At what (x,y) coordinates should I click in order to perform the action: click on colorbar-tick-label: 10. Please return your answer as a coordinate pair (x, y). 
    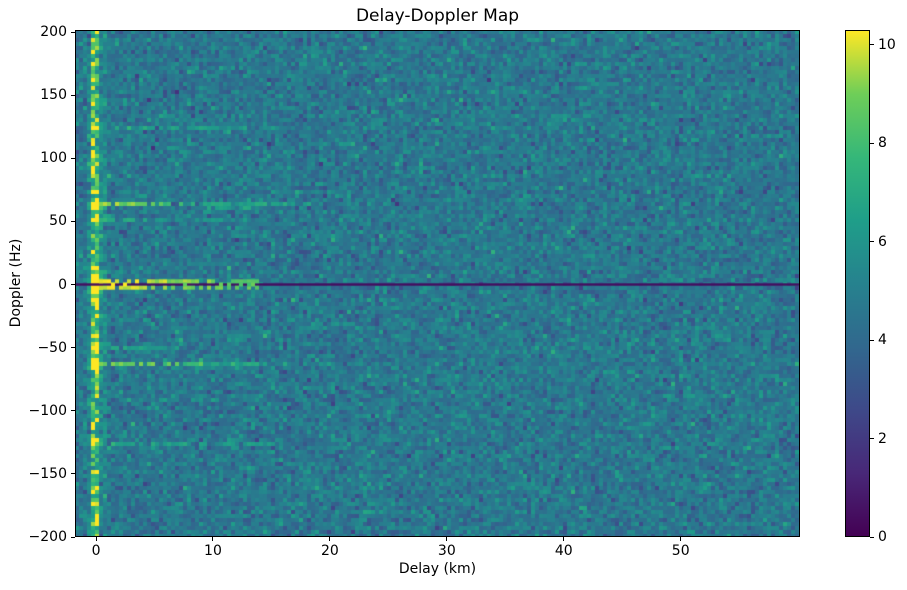
    Looking at the image, I should click on (887, 44).